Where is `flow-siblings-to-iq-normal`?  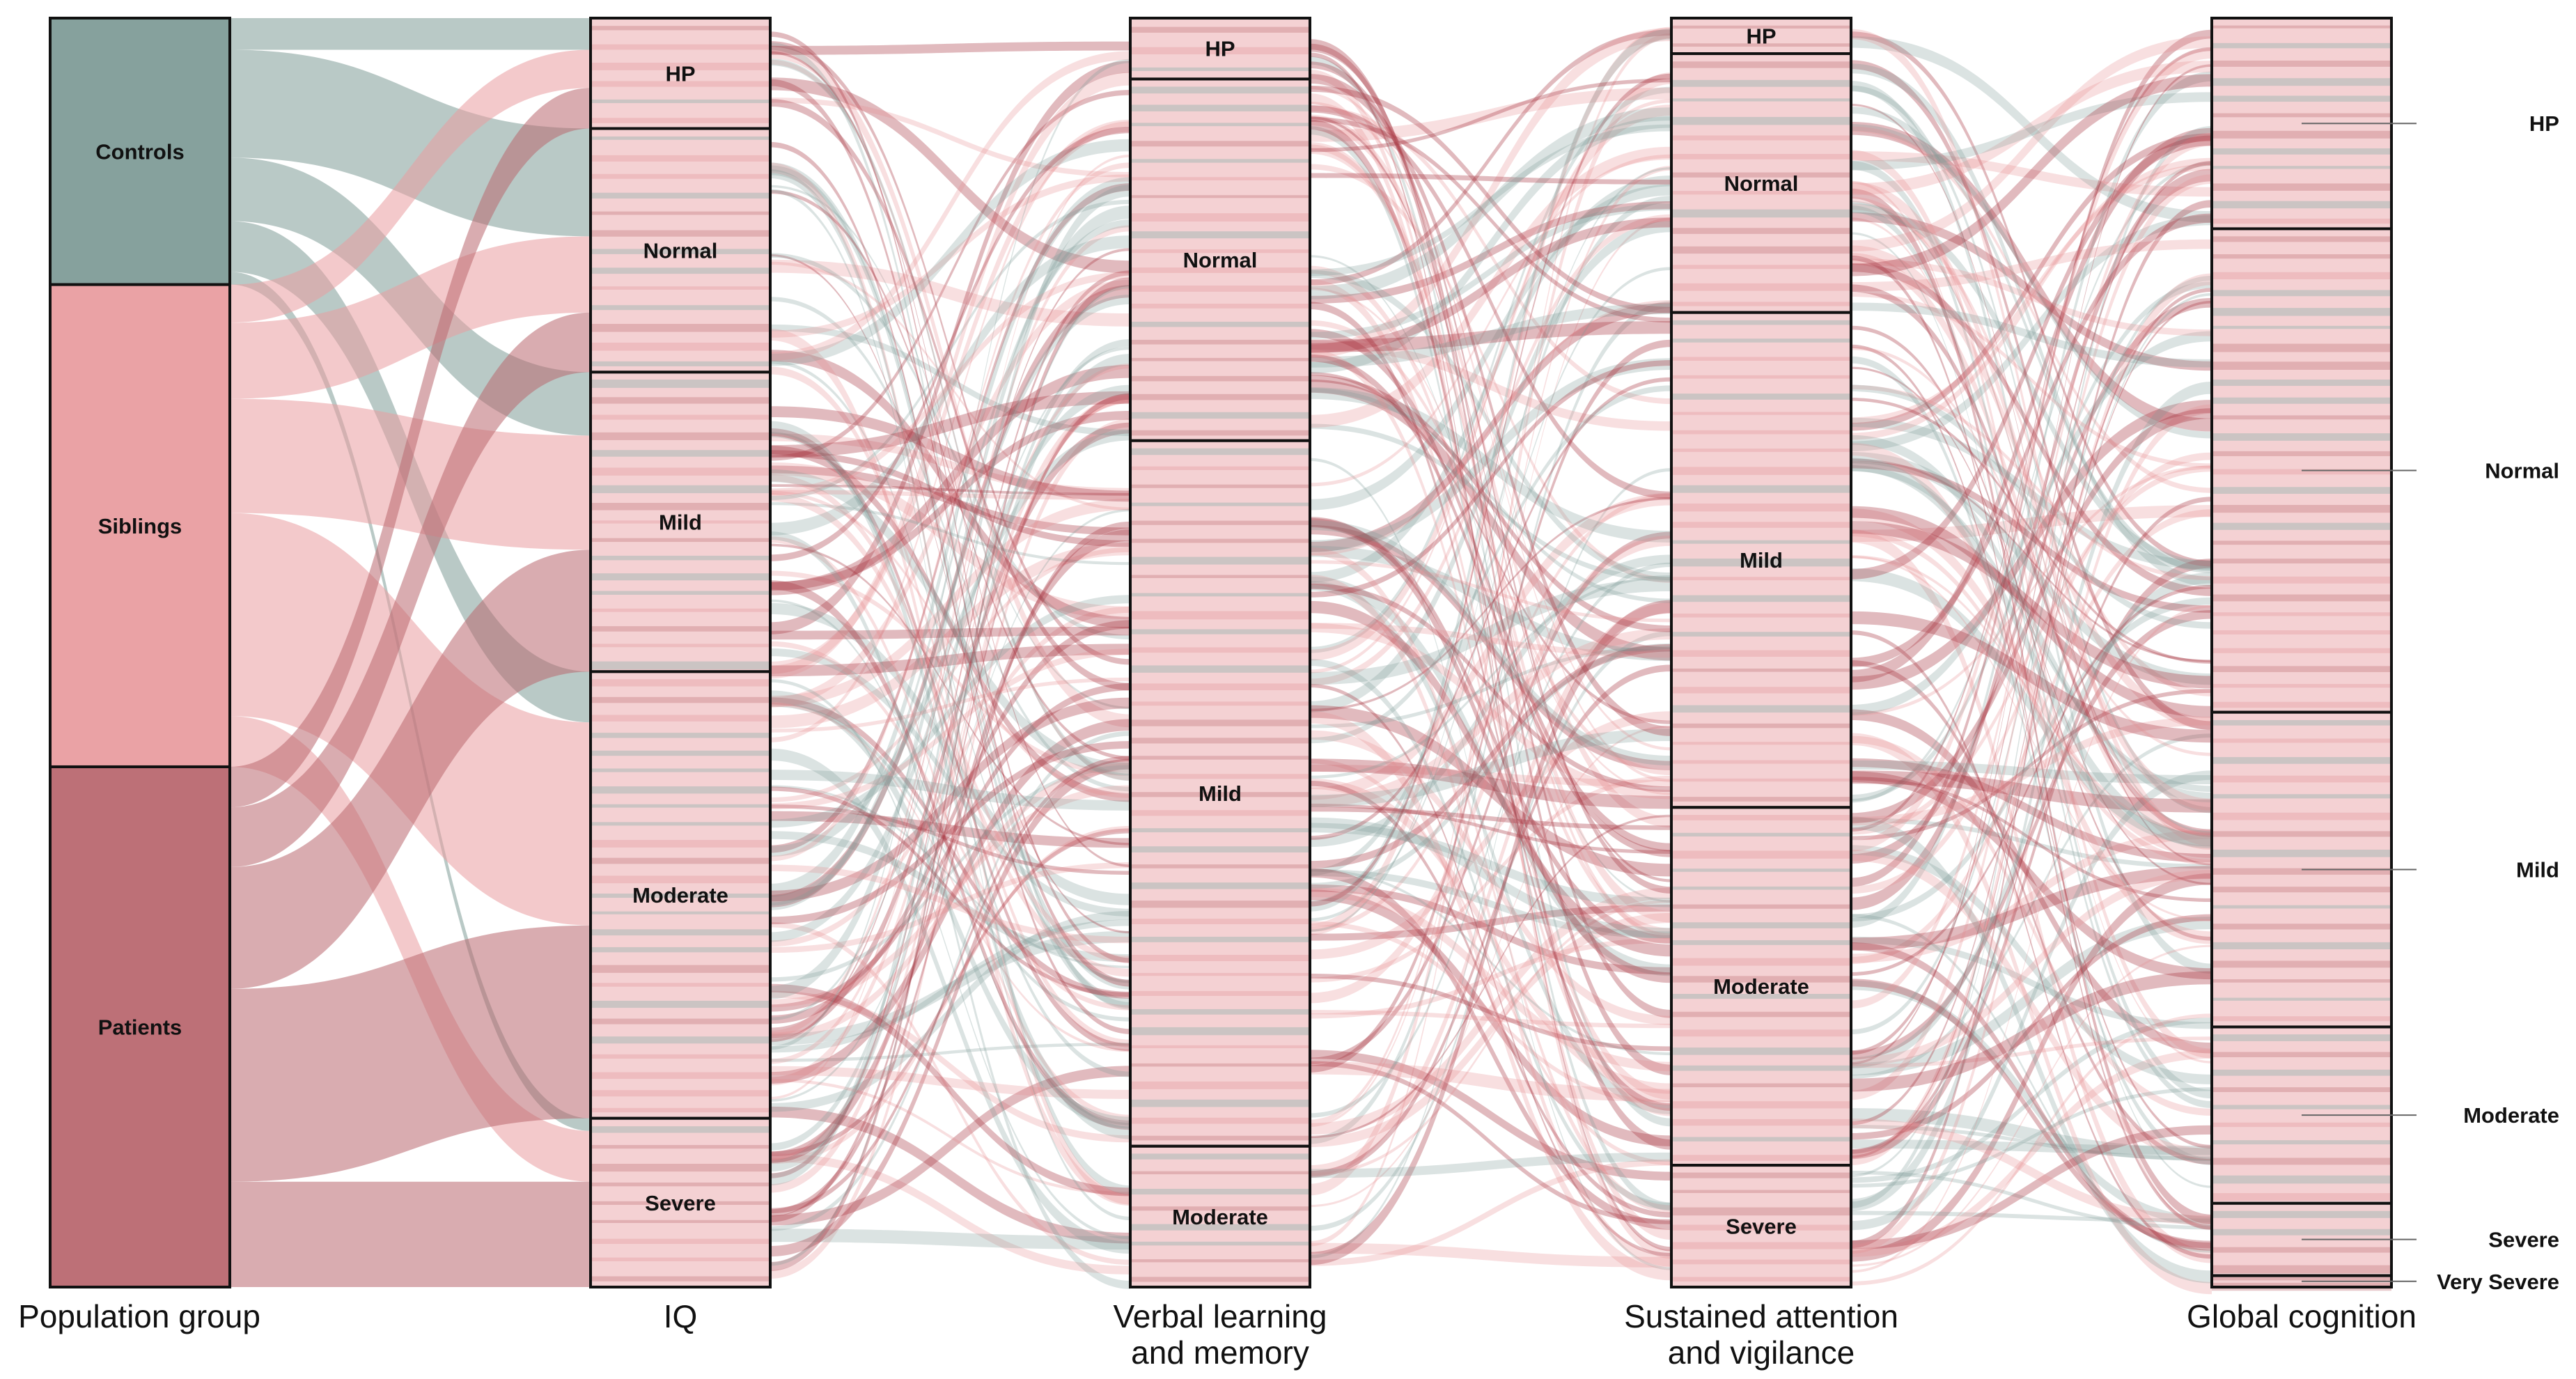 flow-siblings-to-iq-normal is located at coordinates (410, 317).